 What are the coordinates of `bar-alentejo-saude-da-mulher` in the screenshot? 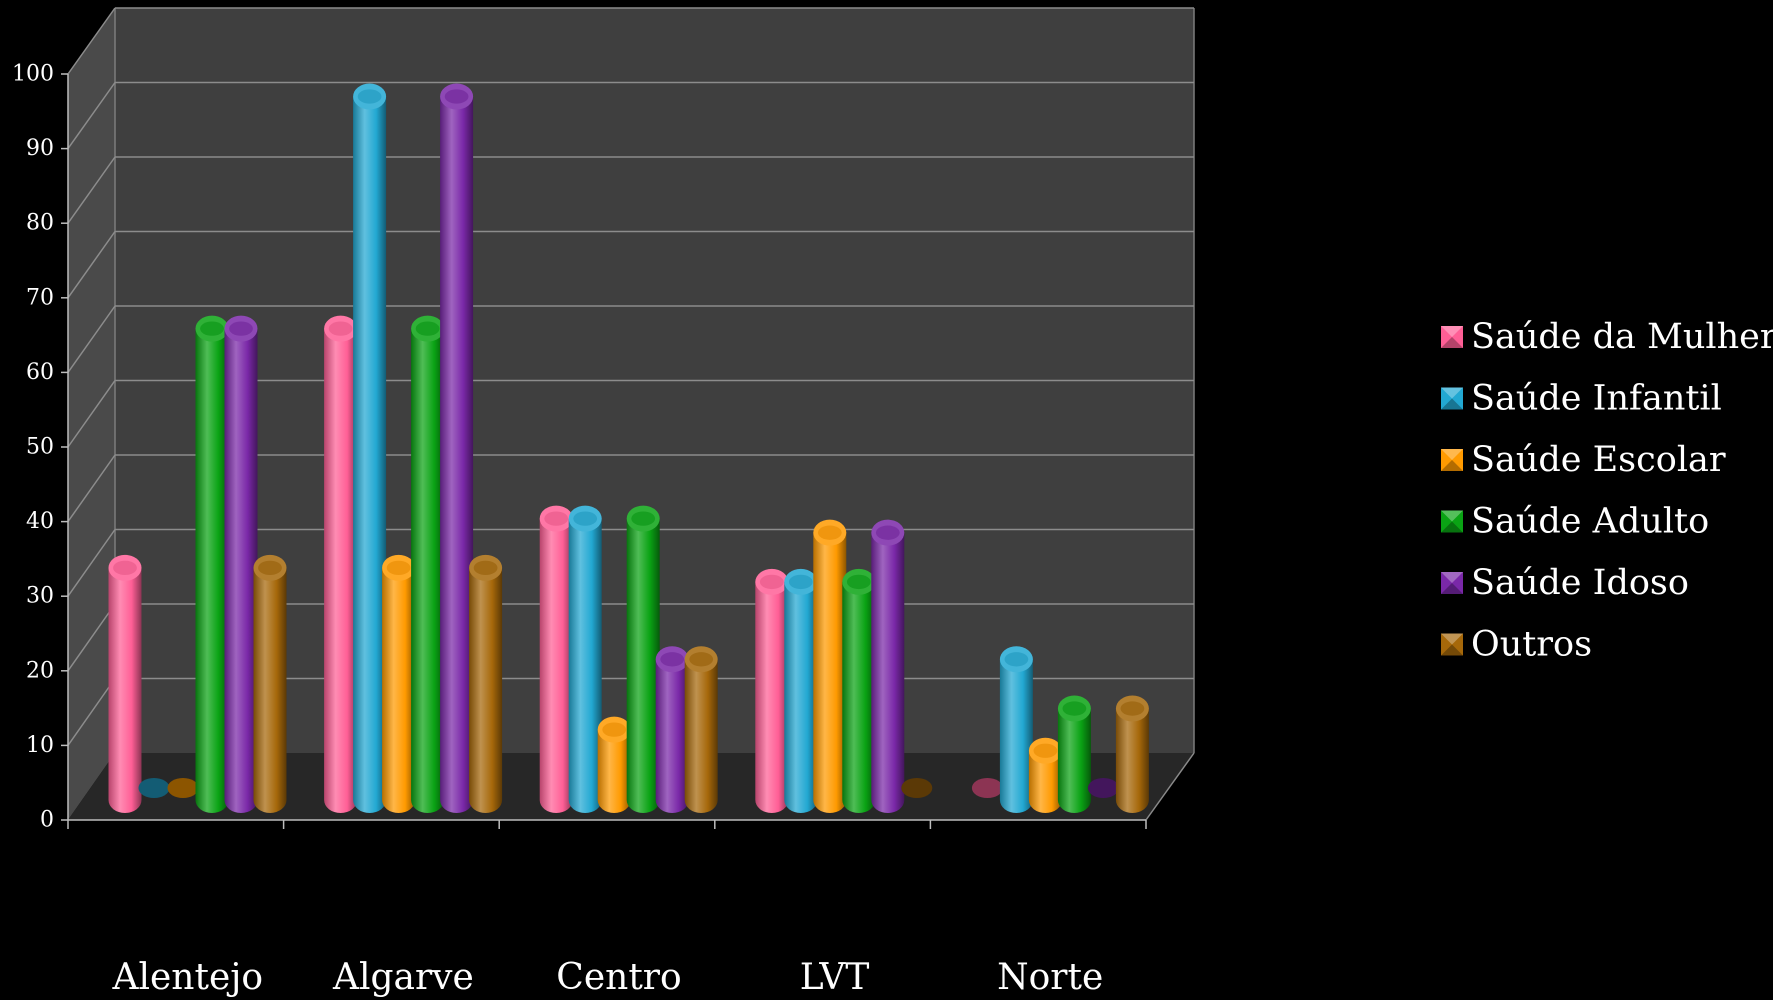 It's located at (125, 683).